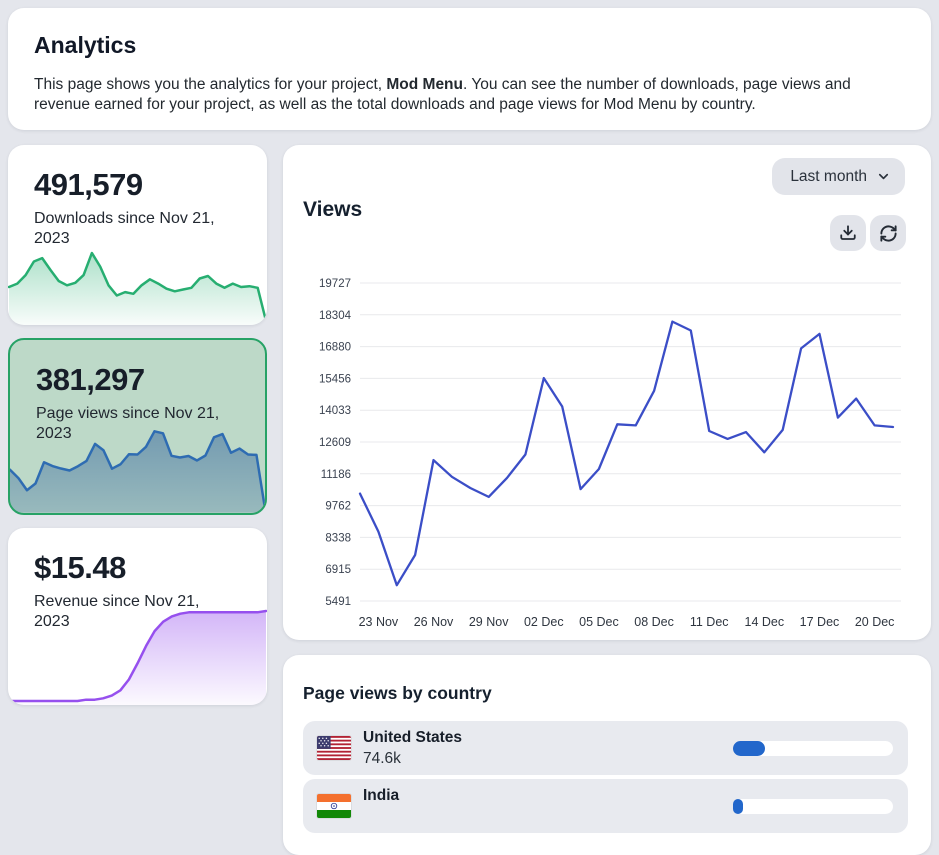  Describe the element at coordinates (117, 611) in the screenshot. I see `revenue-label: Revenue since Nov 21, 2023` at that location.